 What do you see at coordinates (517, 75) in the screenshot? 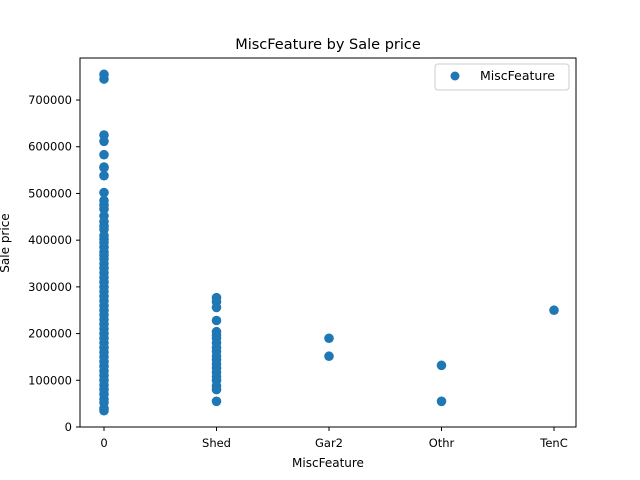
I see `legend-label: MiscFeature` at bounding box center [517, 75].